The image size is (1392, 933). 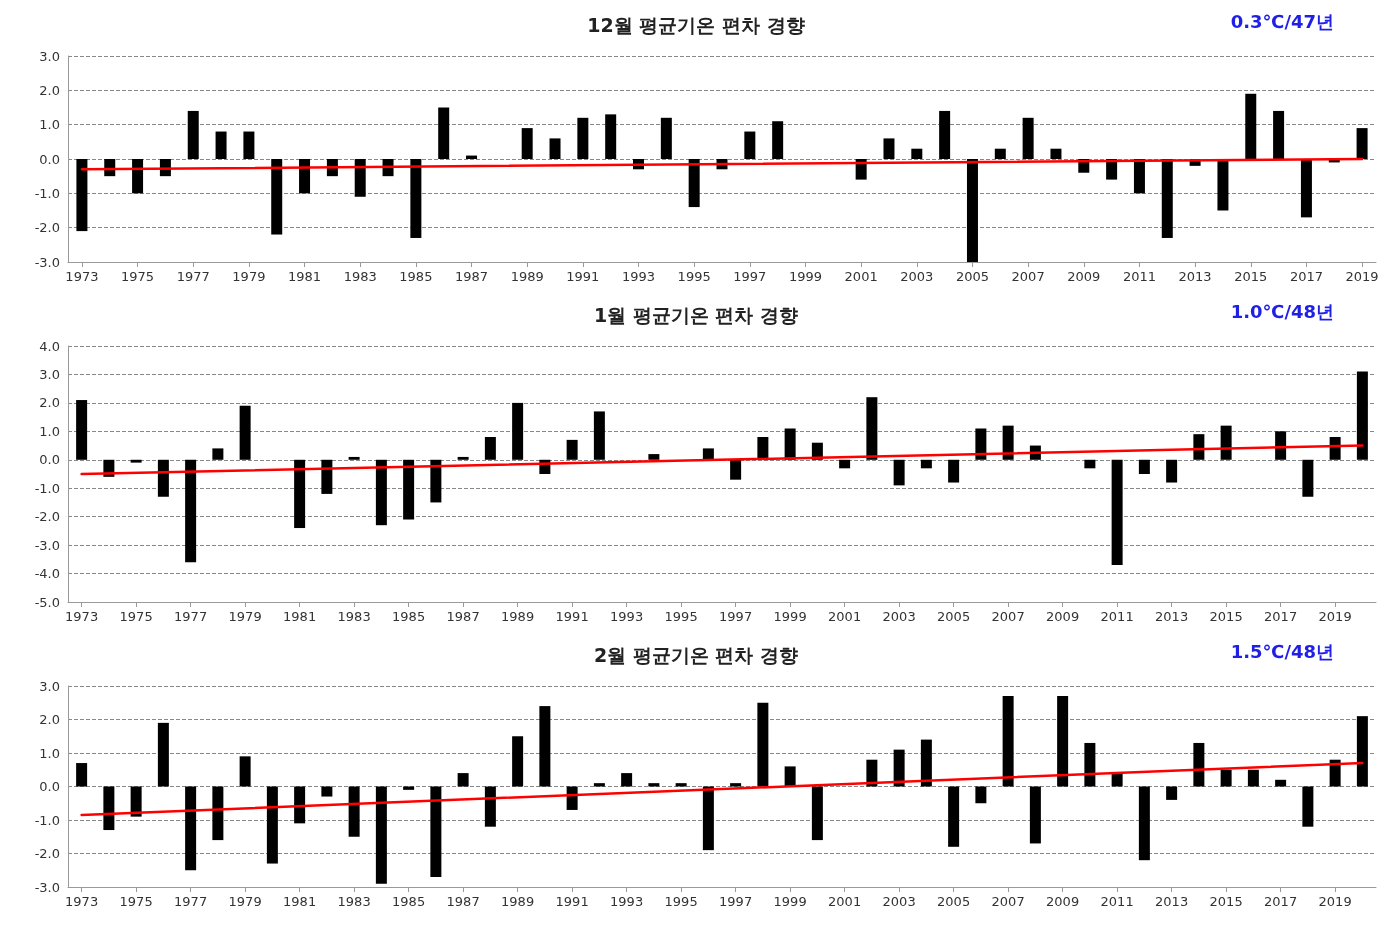 What do you see at coordinates (47, 602) in the screenshot?
I see `y-tick-label: -5.0` at bounding box center [47, 602].